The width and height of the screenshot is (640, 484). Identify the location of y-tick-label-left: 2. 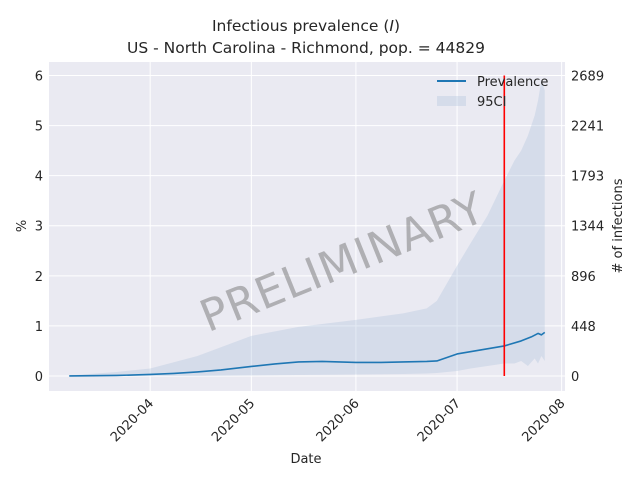
(39, 277).